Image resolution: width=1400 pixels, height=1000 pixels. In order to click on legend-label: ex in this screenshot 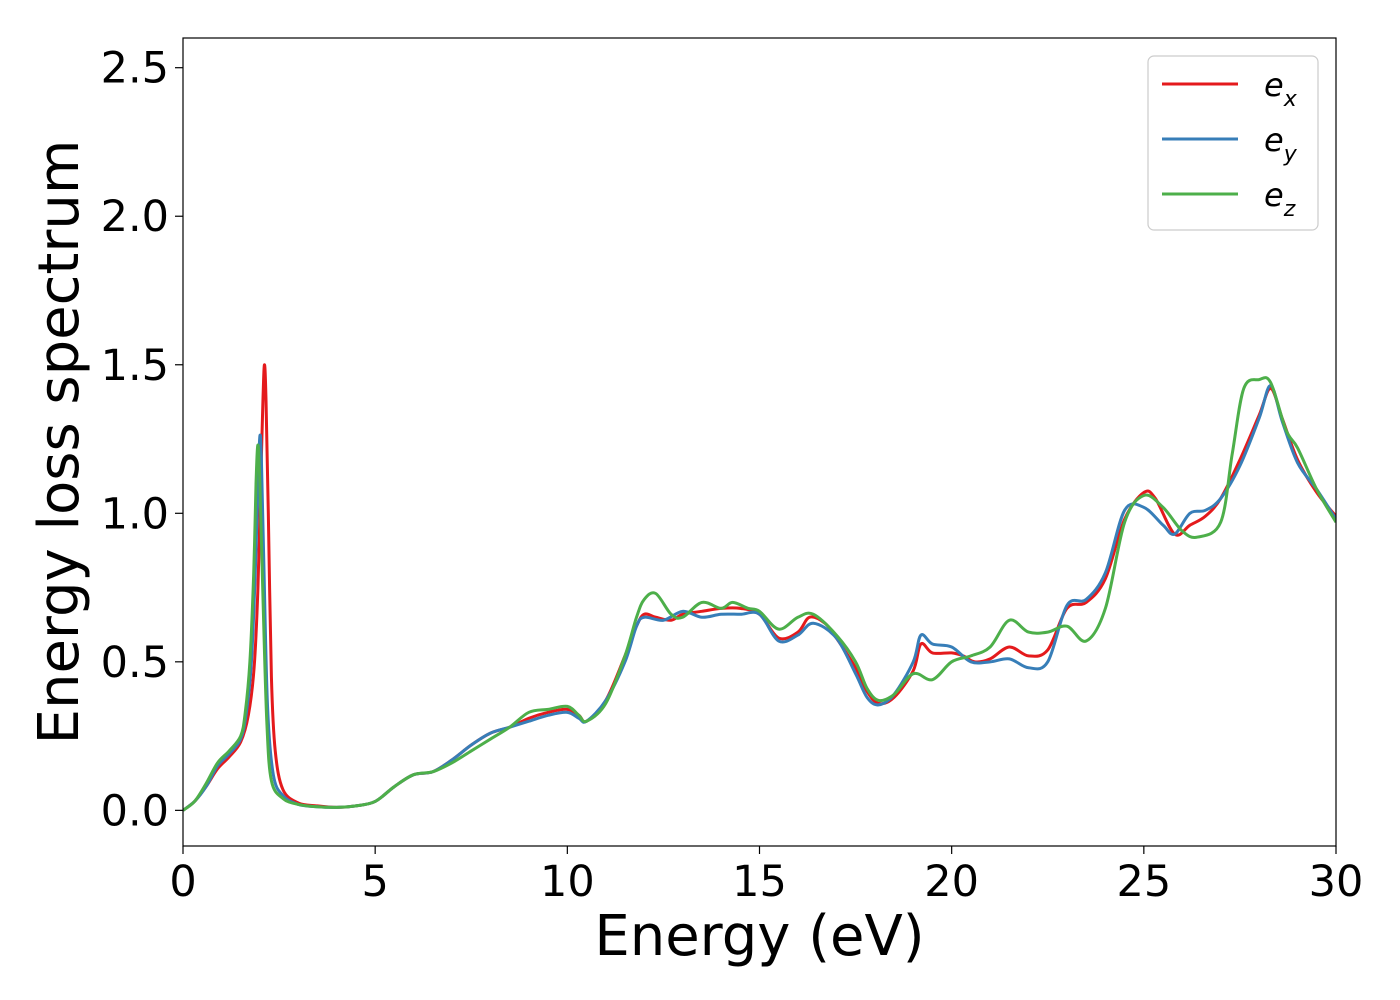, I will do `click(1281, 89)`.